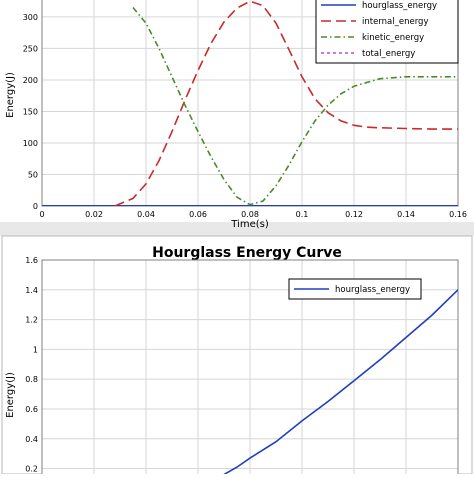  I want to click on chart2-title: Hourglass Energy Curve, so click(247, 253).